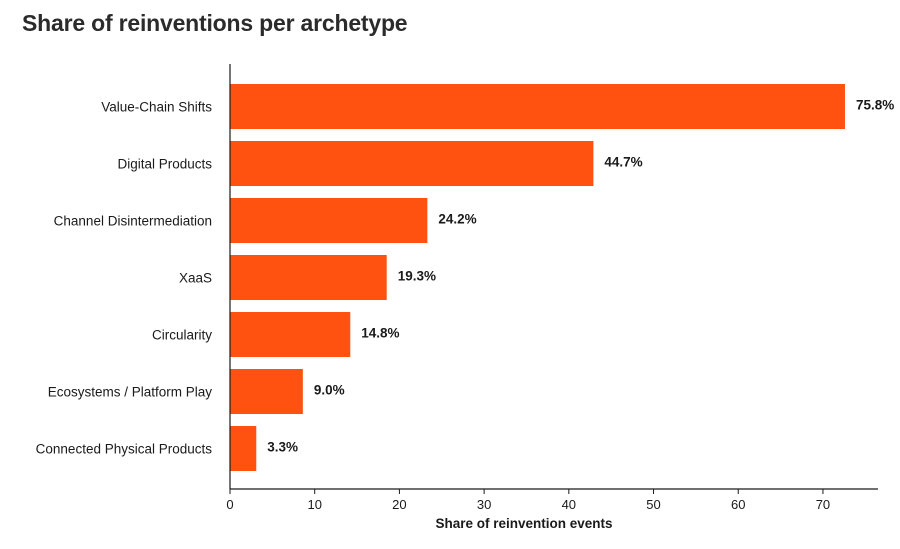  Describe the element at coordinates (569, 504) in the screenshot. I see `x-tick-label-4: 40` at that location.